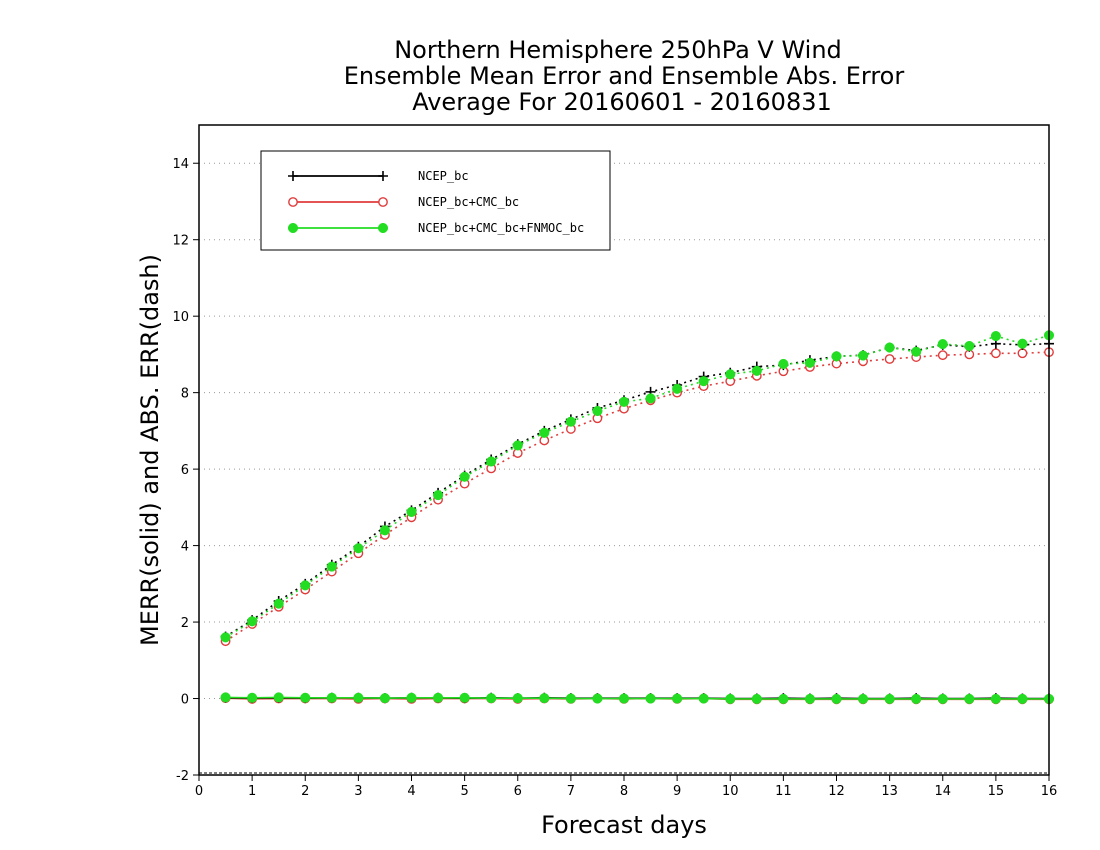 Image resolution: width=1100 pixels, height=850 pixels. What do you see at coordinates (185, 700) in the screenshot?
I see `y-tick-label: 0` at bounding box center [185, 700].